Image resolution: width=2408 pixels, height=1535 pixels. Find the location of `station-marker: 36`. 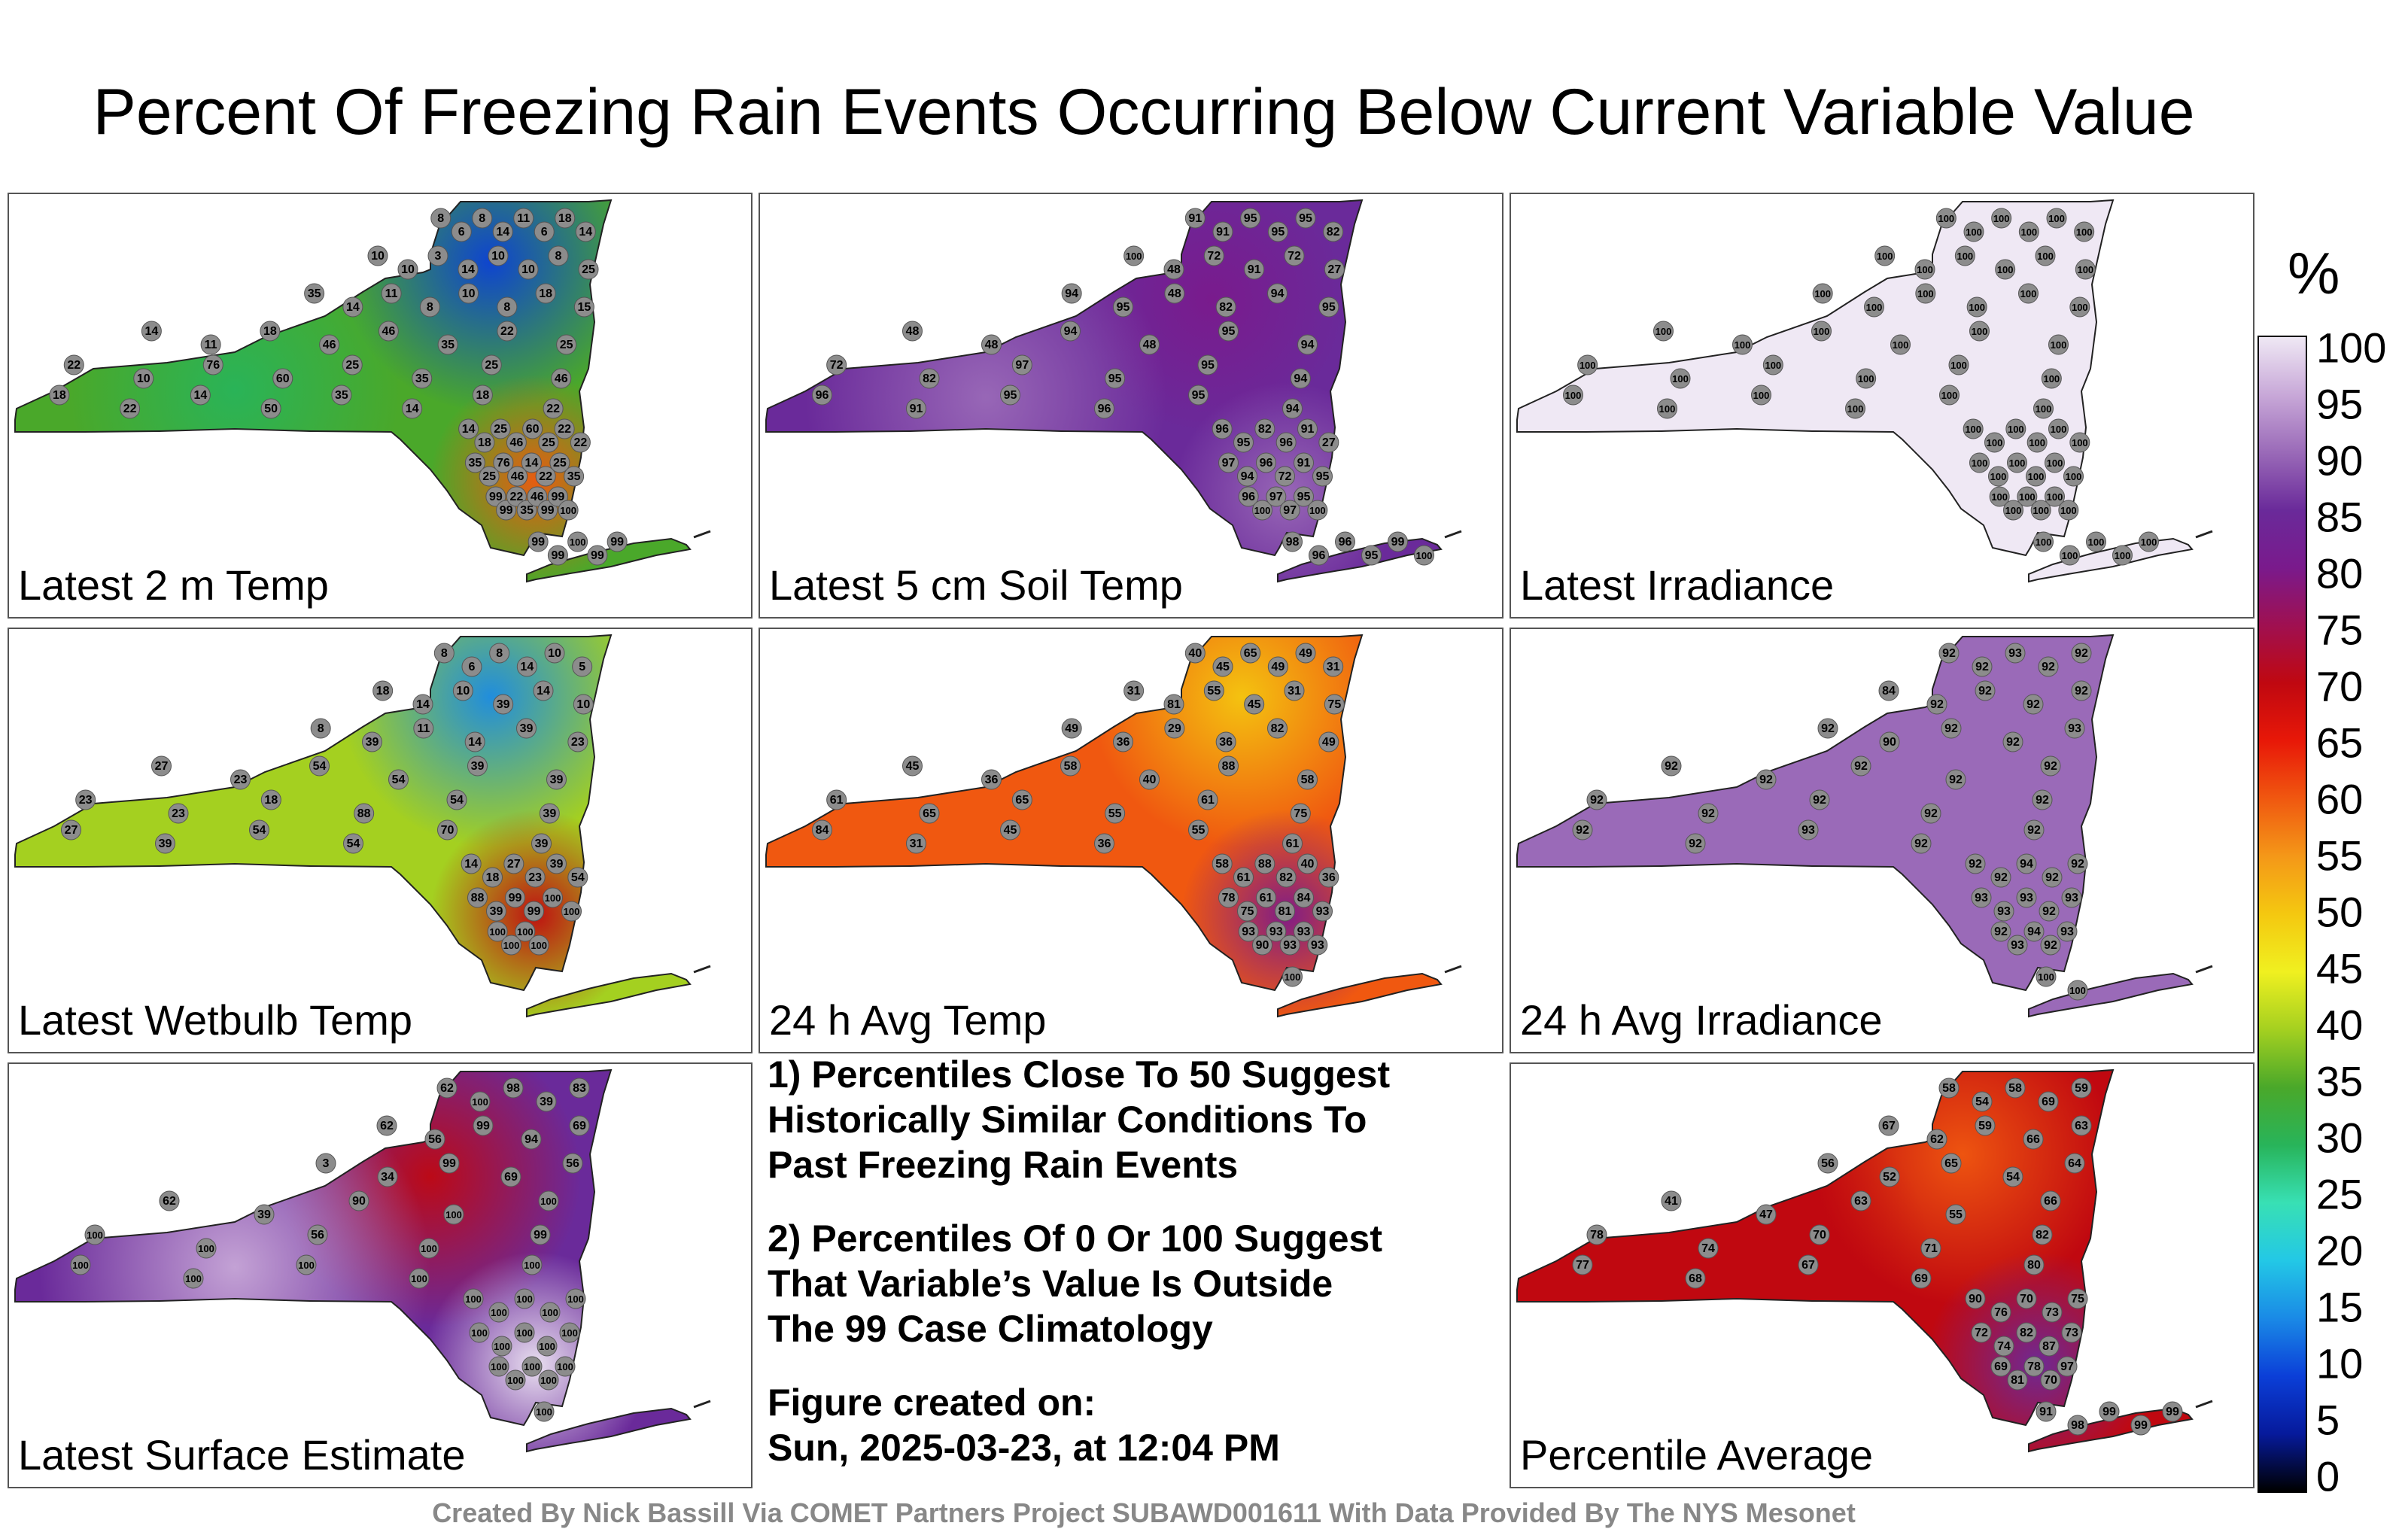

station-marker: 36 is located at coordinates (1104, 843).